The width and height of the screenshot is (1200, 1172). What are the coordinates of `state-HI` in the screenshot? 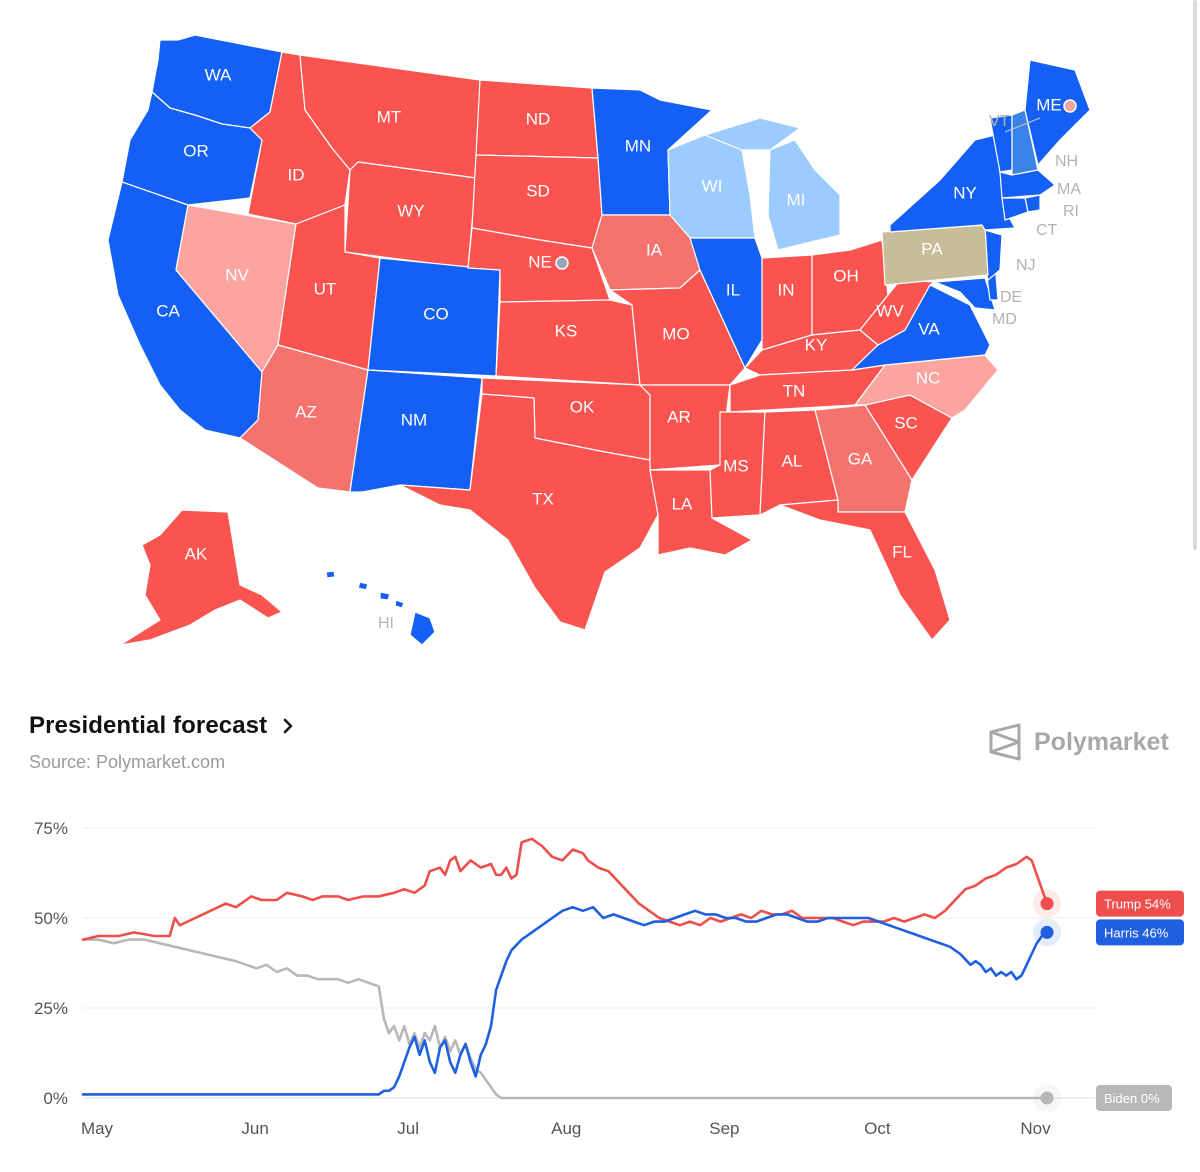 It's located at (422, 628).